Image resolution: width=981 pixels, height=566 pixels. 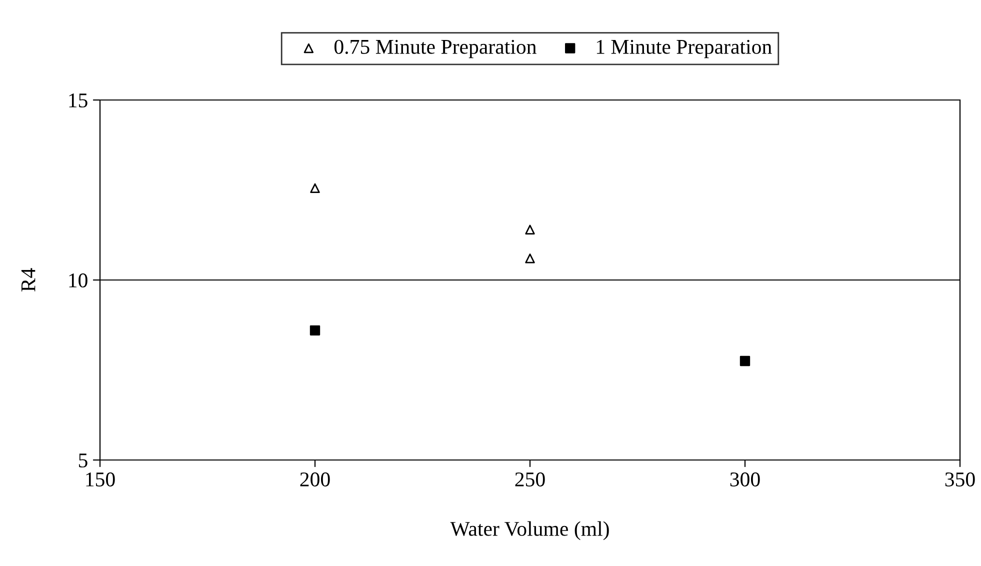 I want to click on x-tick-label: 250, so click(x=530, y=479).